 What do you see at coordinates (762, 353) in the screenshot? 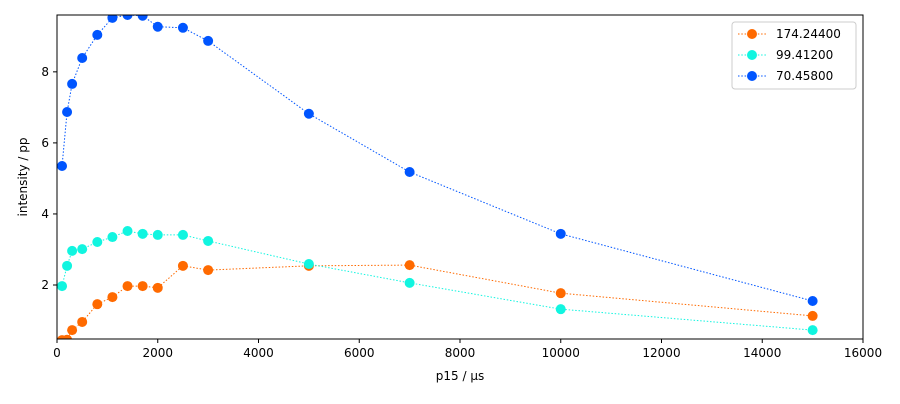
I see `x-tick-label: 14000` at bounding box center [762, 353].